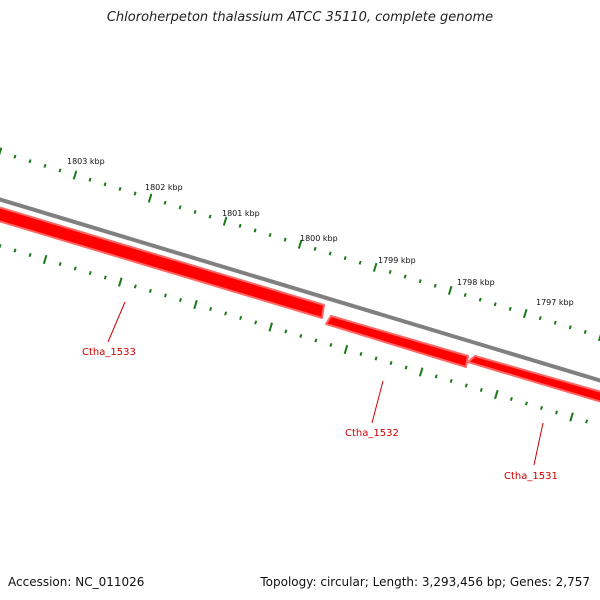  What do you see at coordinates (319, 238) in the screenshot?
I see `kbp-label: 1800 kbp` at bounding box center [319, 238].